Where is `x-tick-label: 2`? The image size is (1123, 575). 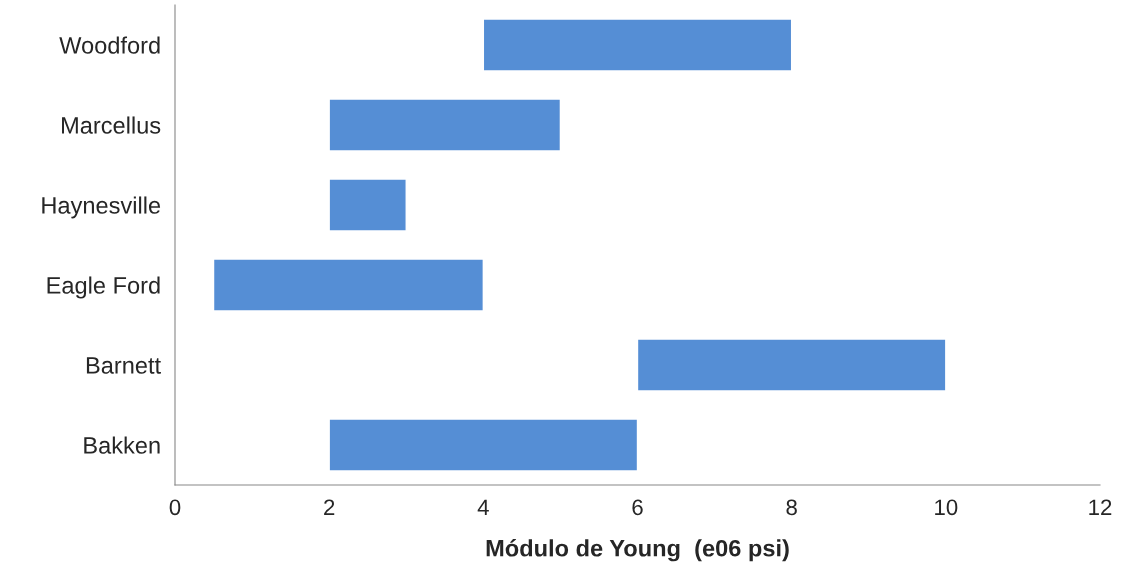 x-tick-label: 2 is located at coordinates (329, 507).